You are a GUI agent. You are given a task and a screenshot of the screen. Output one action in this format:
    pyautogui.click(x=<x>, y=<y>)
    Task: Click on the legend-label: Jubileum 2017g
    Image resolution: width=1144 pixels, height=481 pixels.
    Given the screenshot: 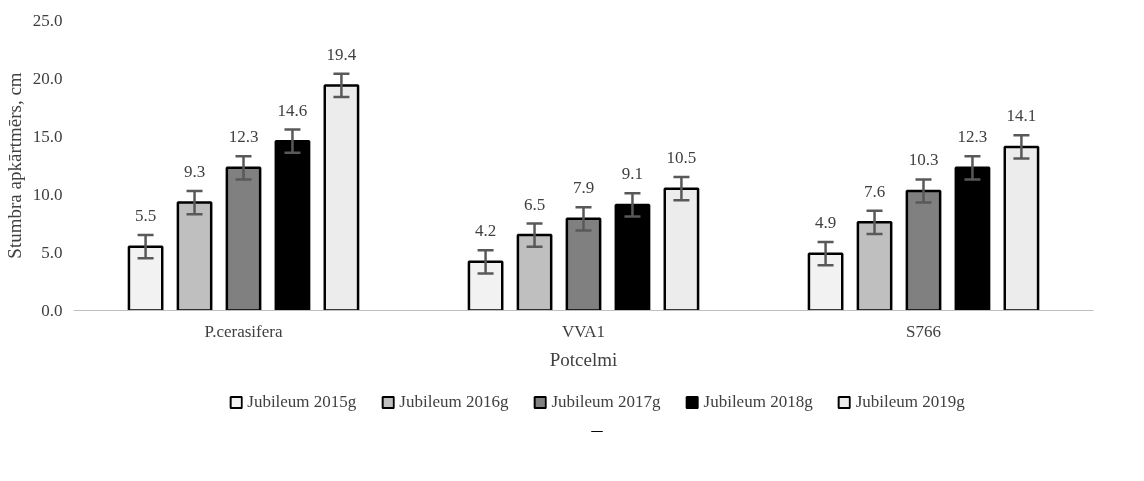 What is the action you would take?
    pyautogui.click(x=606, y=402)
    